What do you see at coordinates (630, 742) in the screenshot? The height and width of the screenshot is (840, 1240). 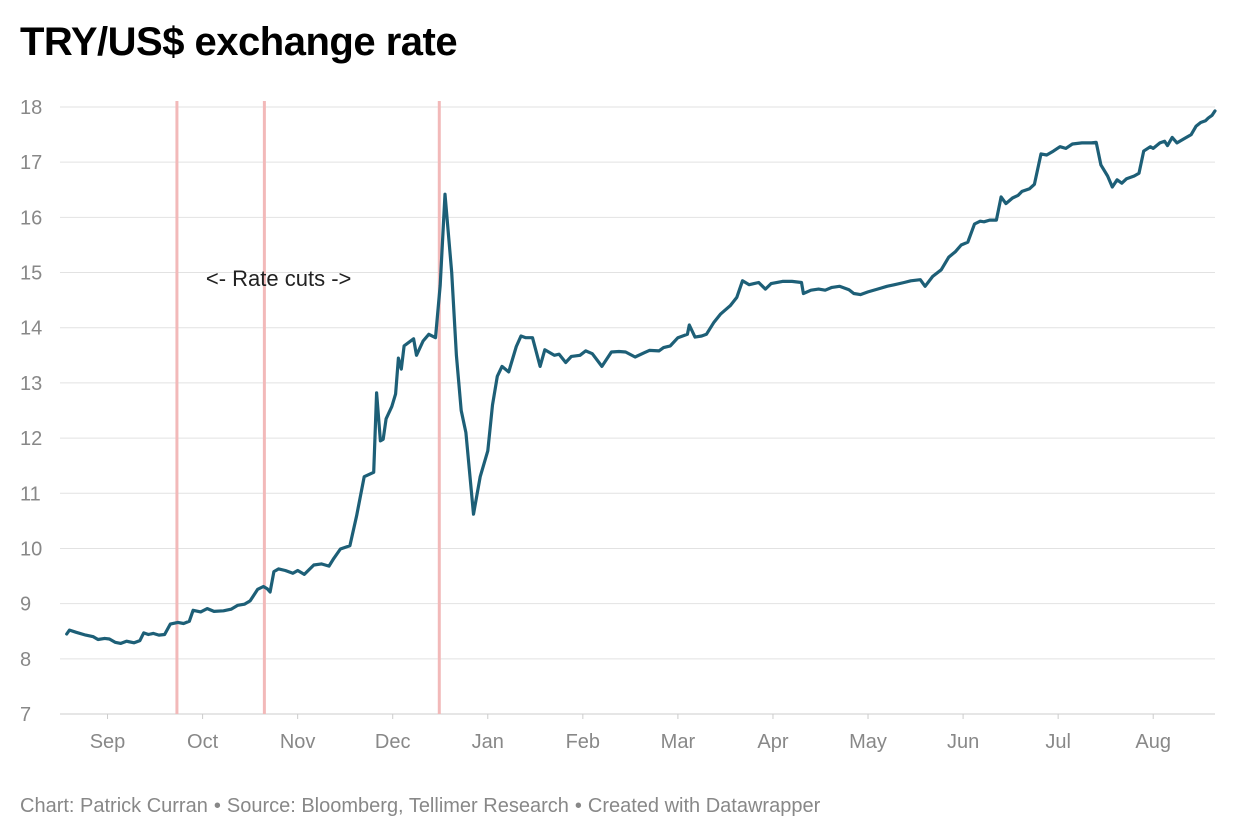 I see `x-tick-labels: Sep Oct Nov Dec Jan Feb Mar Apr May Jun Jul Aug` at bounding box center [630, 742].